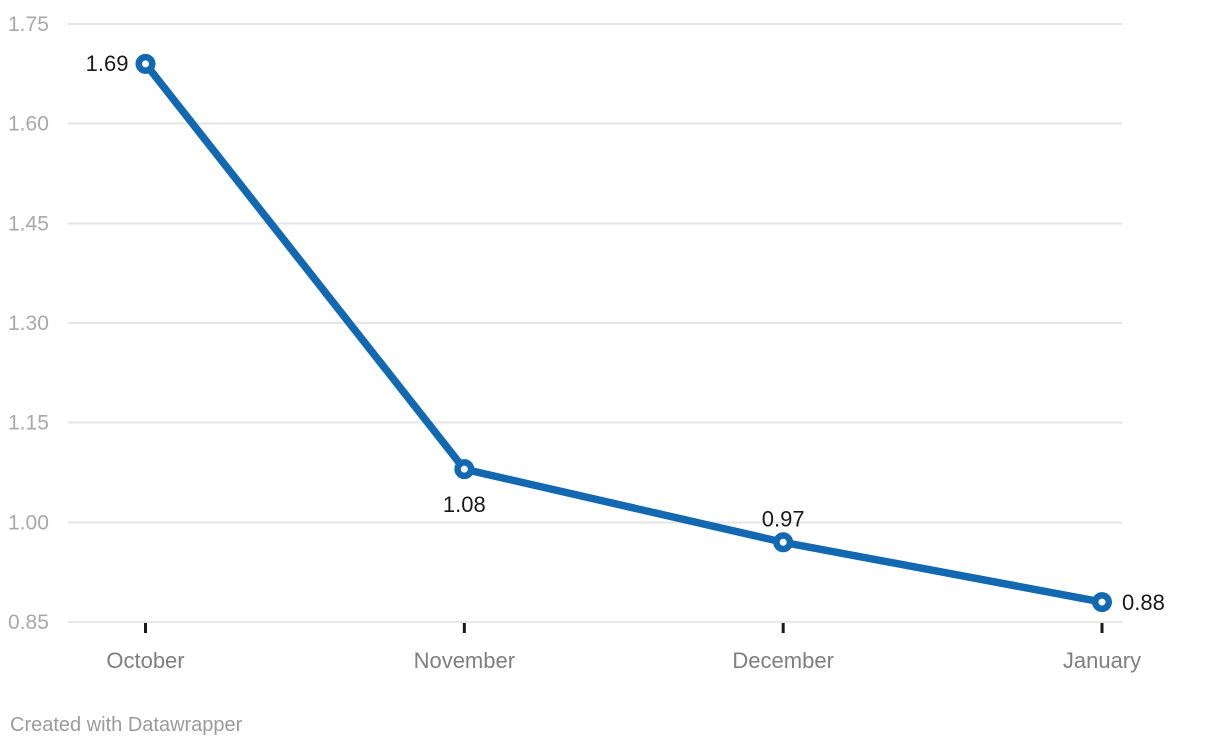  Describe the element at coordinates (28, 223) in the screenshot. I see `y-axis-label: 1.45` at that location.